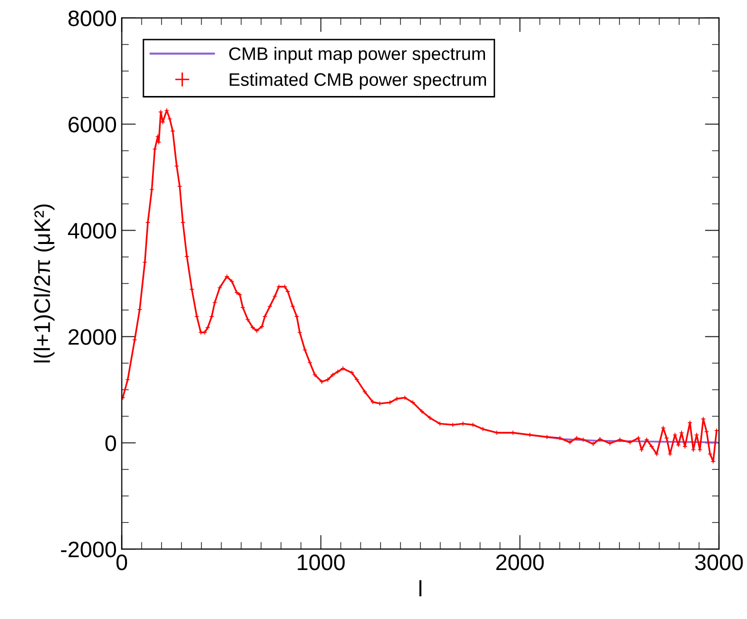 Image resolution: width=747 pixels, height=619 pixels. I want to click on y-tick-label: -2000, so click(88, 550).